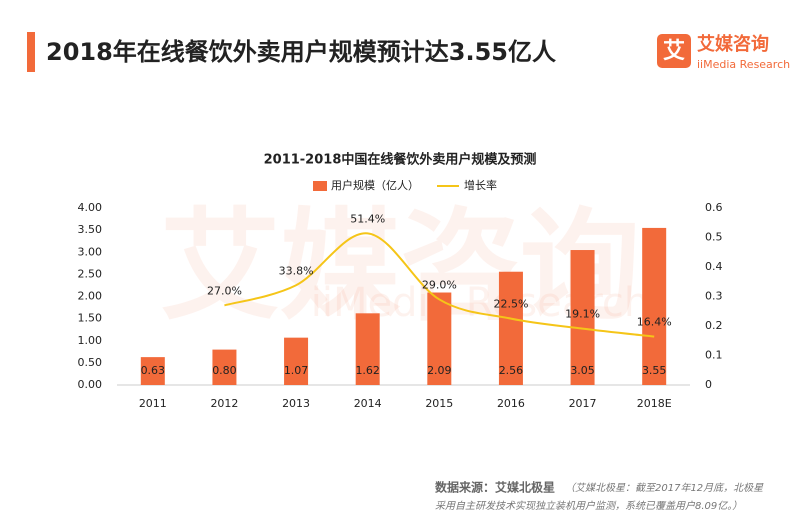  What do you see at coordinates (654, 403) in the screenshot?
I see `x-tick-label: 2018E` at bounding box center [654, 403].